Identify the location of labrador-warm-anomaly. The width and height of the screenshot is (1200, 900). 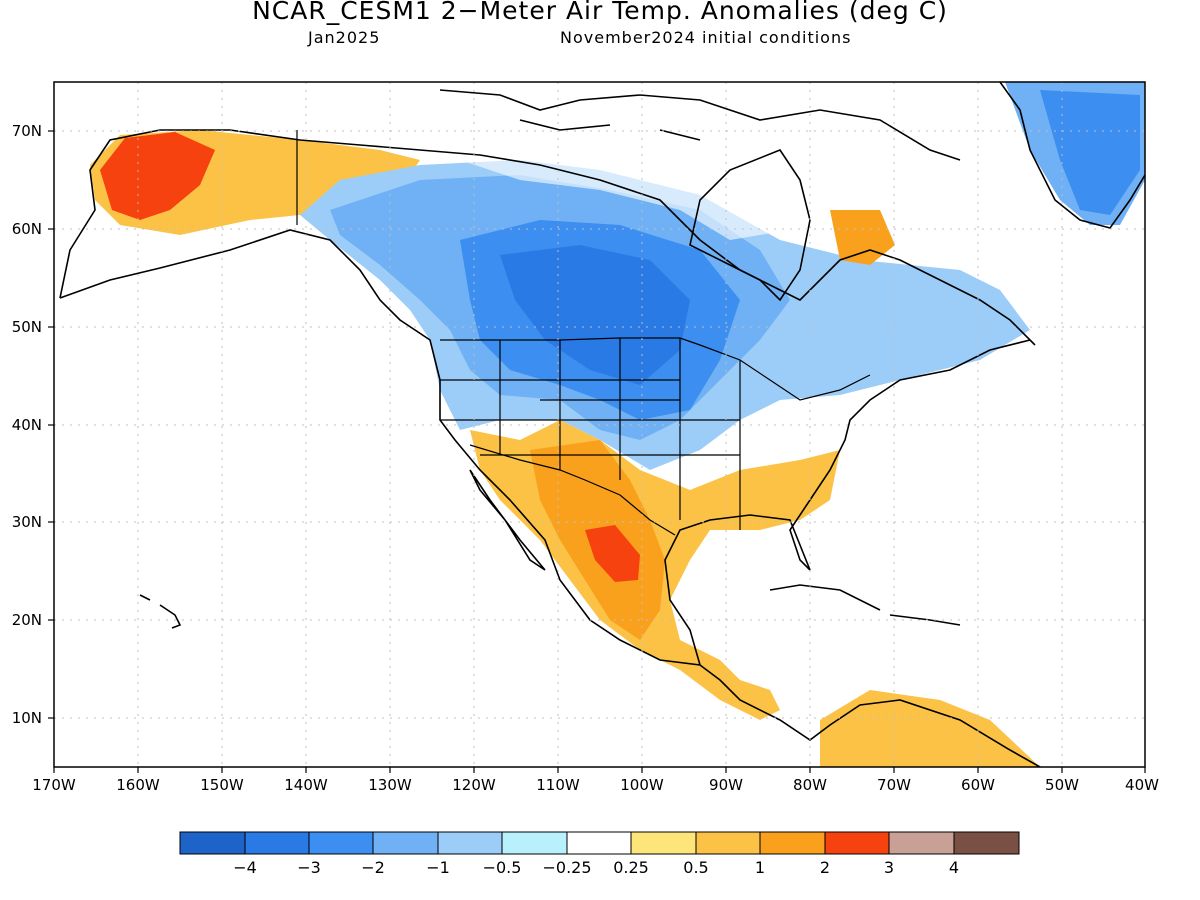
(862, 237).